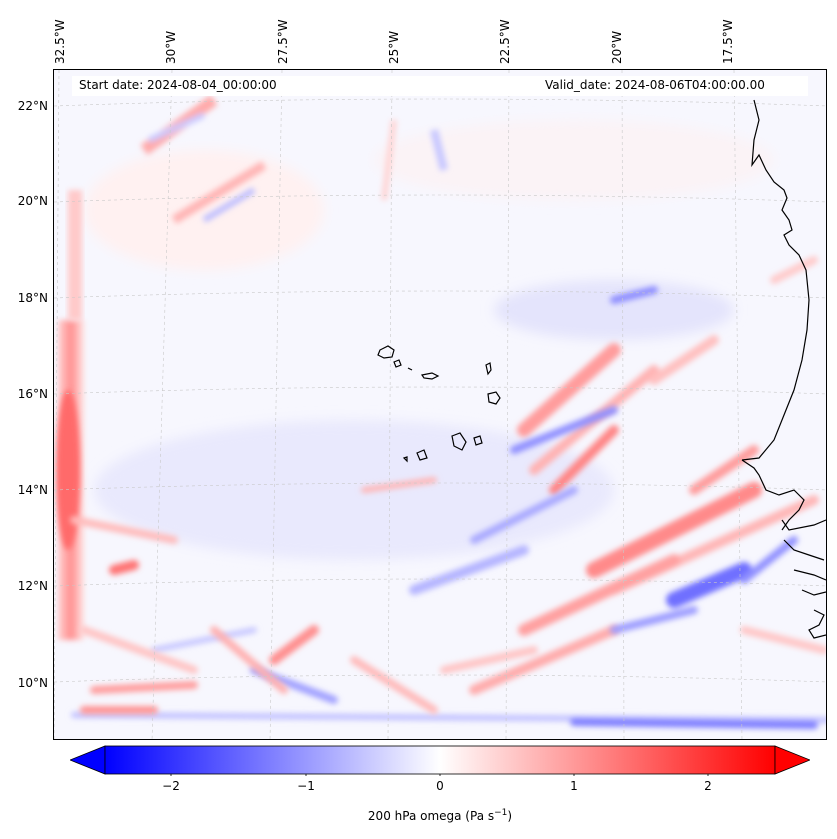 This screenshot has height=839, width=837. I want to click on colorbar-tick-2: 2, so click(708, 786).